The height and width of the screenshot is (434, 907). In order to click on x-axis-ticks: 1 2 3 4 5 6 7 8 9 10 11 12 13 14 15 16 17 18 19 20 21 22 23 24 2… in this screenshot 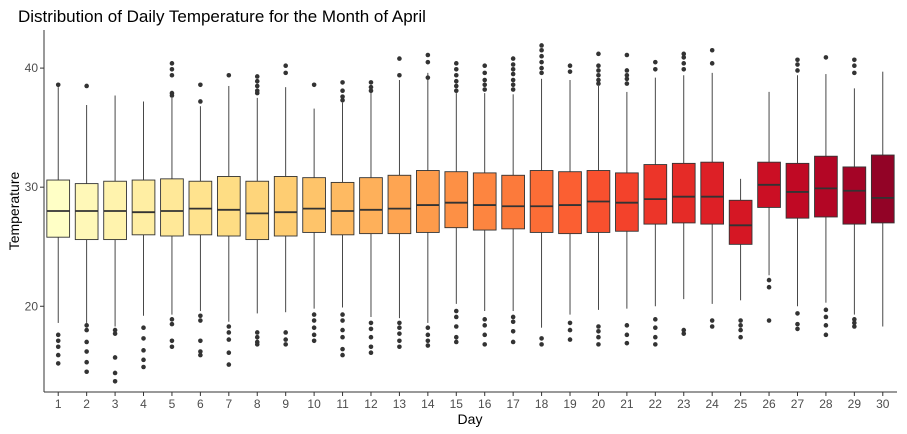, I will do `click(472, 401)`.